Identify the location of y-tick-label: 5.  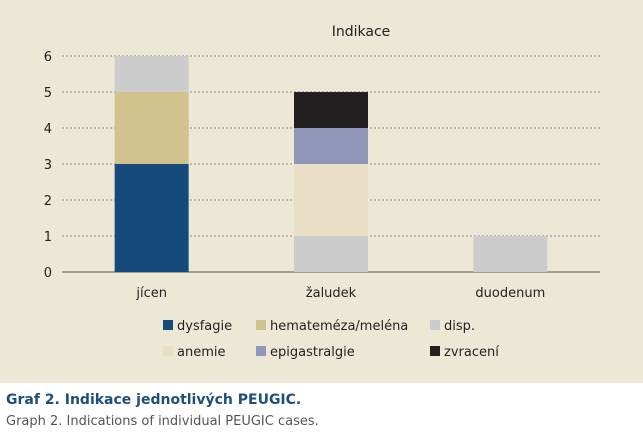
(48, 93).